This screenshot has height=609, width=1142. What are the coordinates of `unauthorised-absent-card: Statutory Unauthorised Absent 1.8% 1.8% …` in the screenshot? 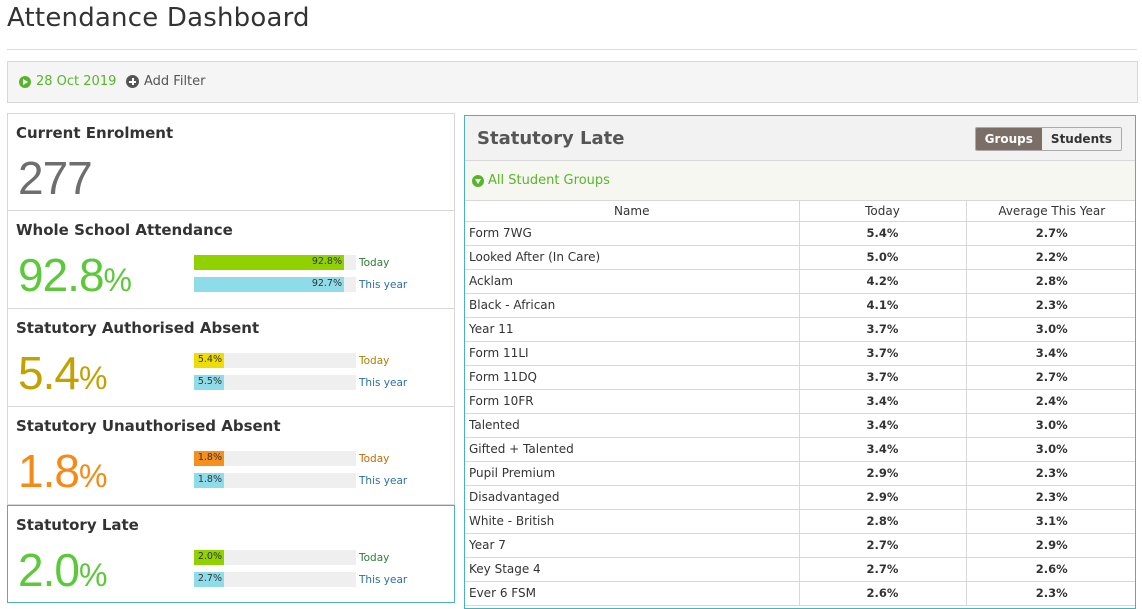 It's located at (231, 456).